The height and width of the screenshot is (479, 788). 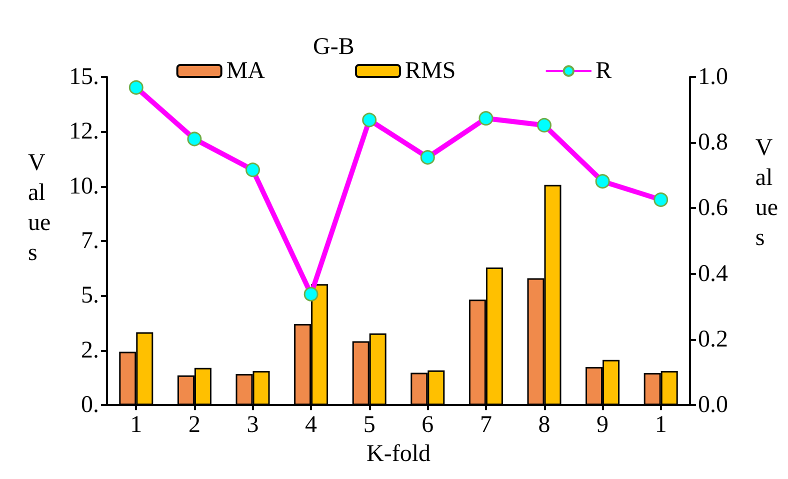 What do you see at coordinates (604, 71) in the screenshot?
I see `legend-label: R` at bounding box center [604, 71].